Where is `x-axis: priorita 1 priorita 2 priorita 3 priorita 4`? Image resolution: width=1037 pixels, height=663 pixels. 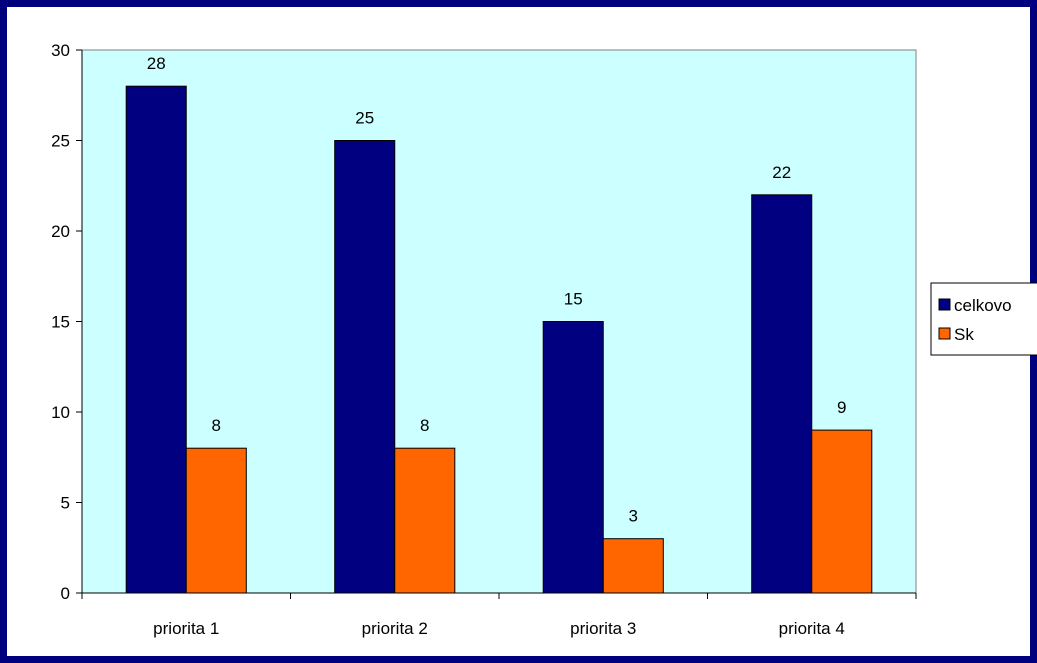 x-axis: priorita 1 priorita 2 priorita 3 priorita 4 is located at coordinates (499, 615).